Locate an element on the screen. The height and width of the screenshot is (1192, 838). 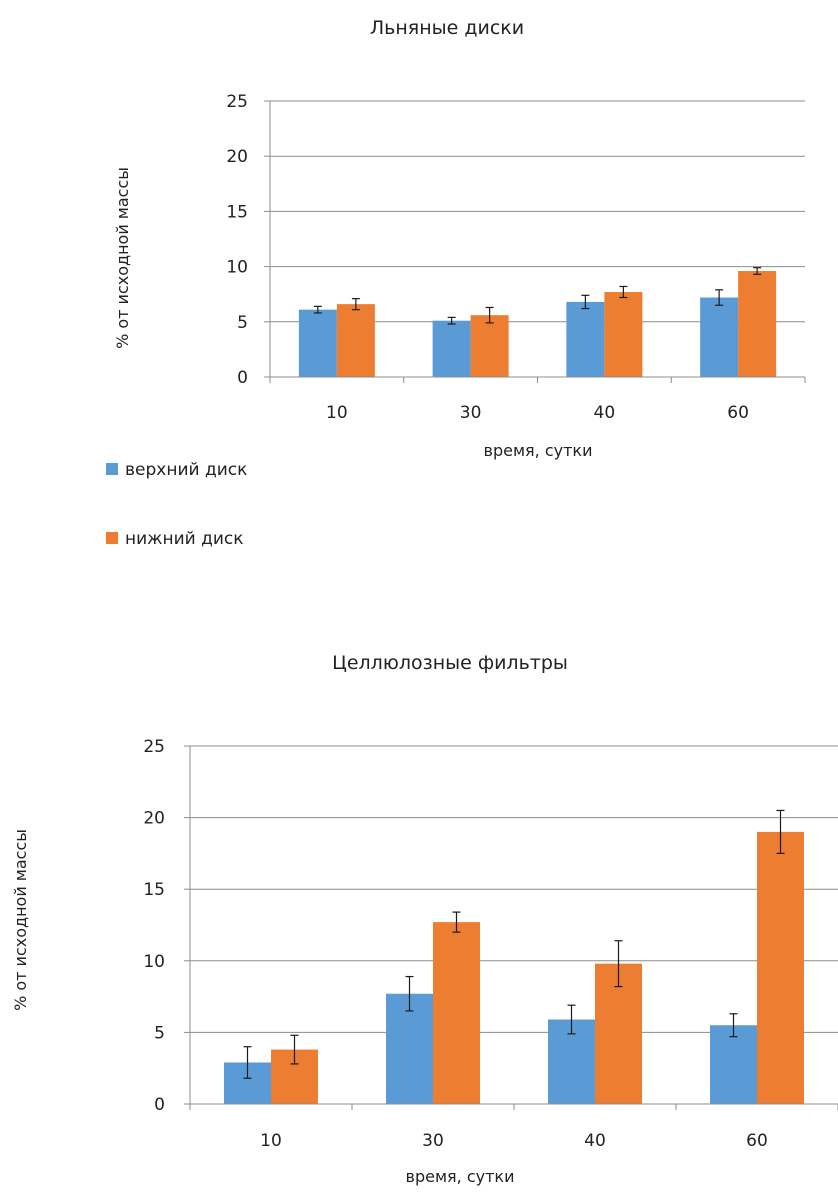
legend-swatch-upper is located at coordinates (112, 469).